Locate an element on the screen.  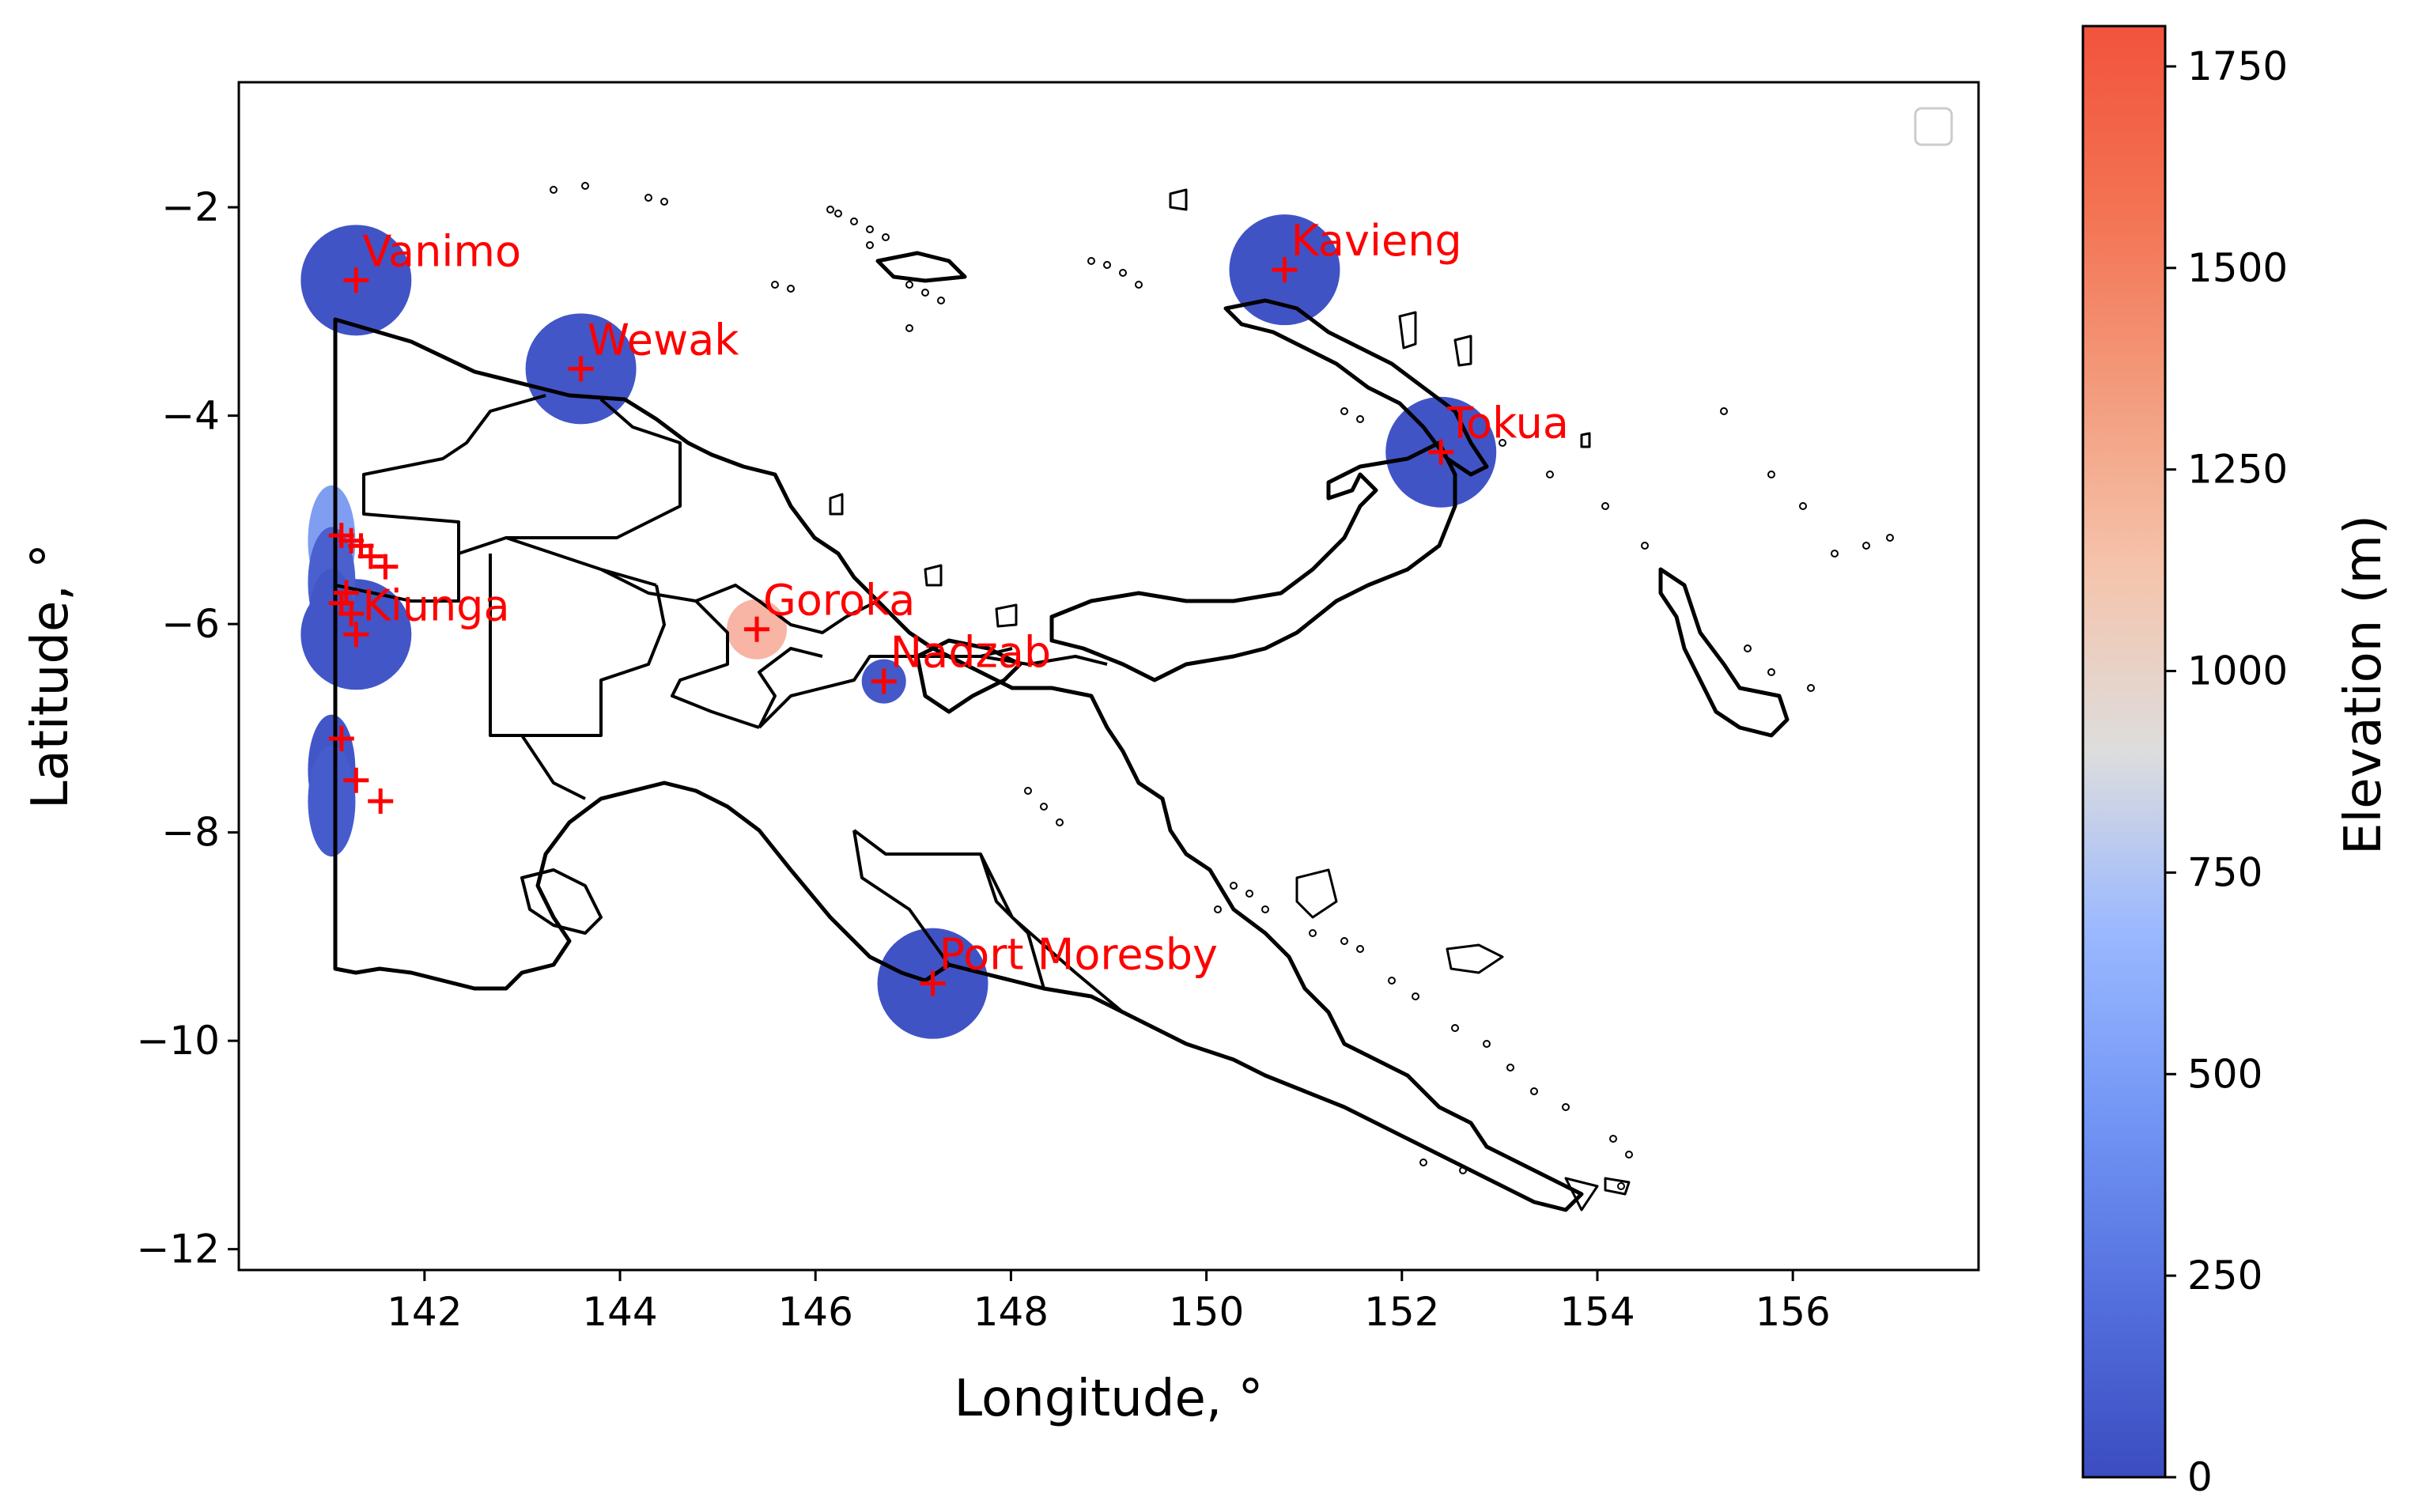
city-label: Kiunga is located at coordinates (435, 605).